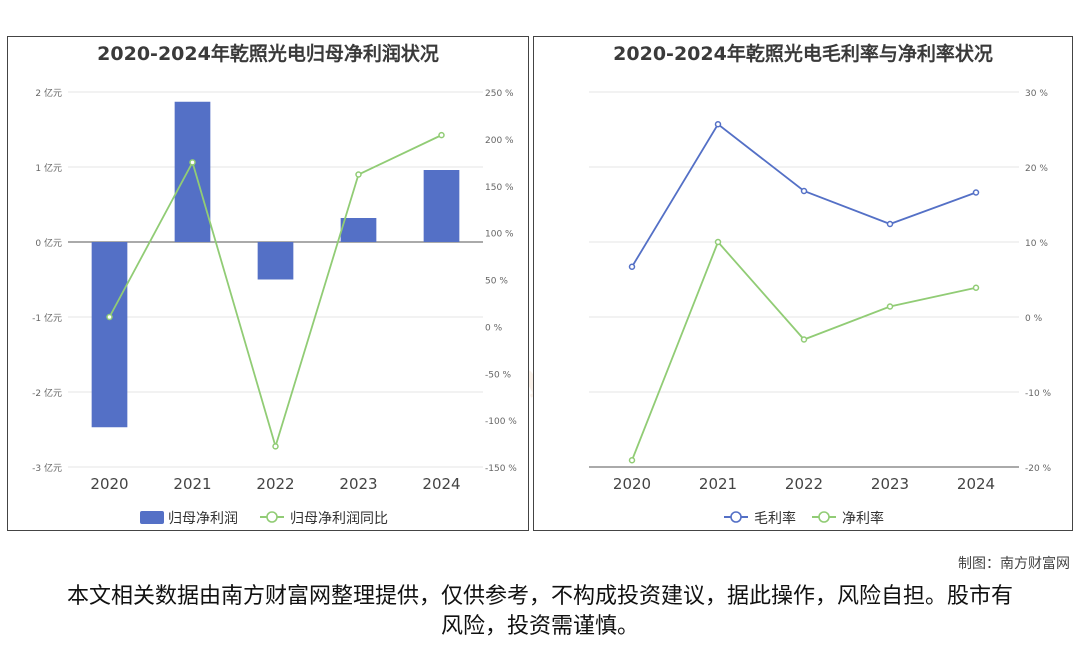  What do you see at coordinates (268, 54) in the screenshot?
I see `net-profit-chart-title: 2020-2024年乾照光电归母净利润状况` at bounding box center [268, 54].